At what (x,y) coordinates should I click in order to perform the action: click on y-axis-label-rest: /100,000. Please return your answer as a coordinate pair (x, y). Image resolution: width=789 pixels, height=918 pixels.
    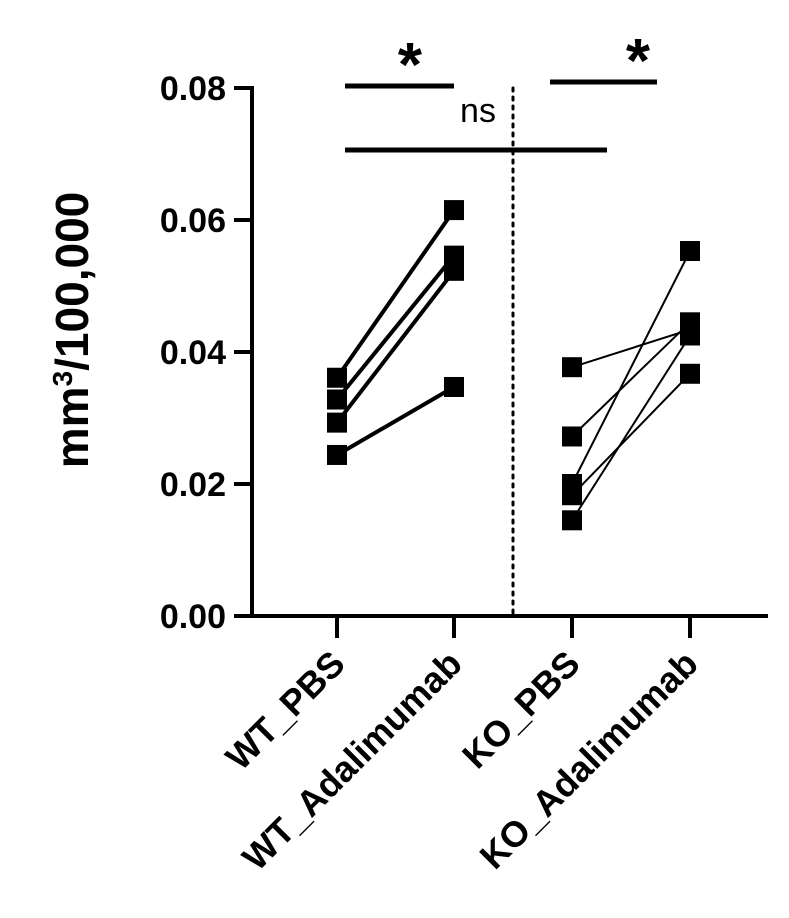
    Looking at the image, I should click on (72, 281).